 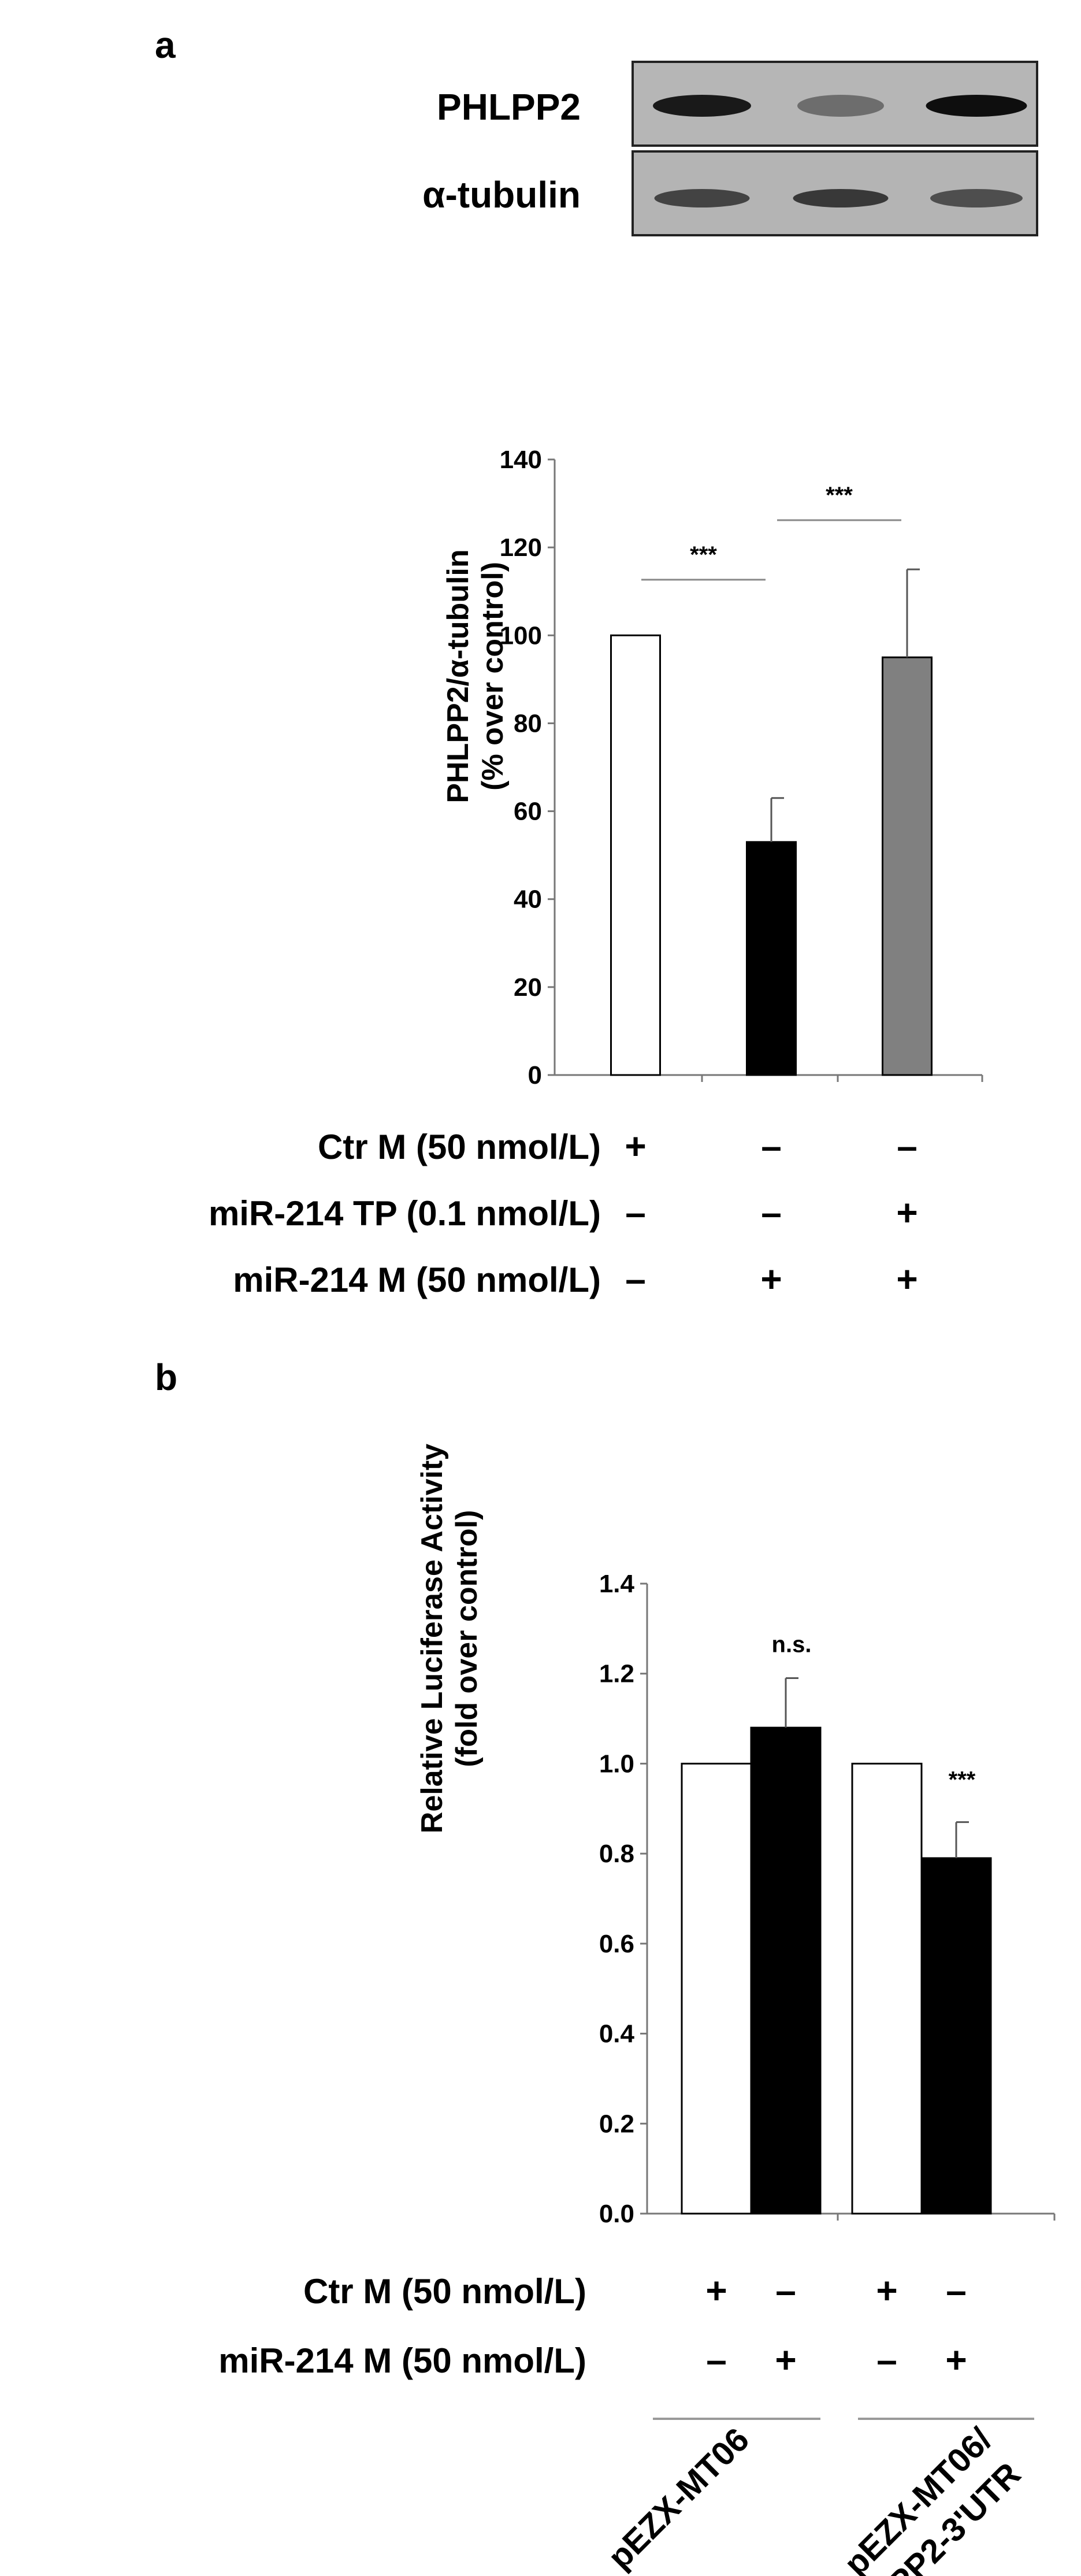 What do you see at coordinates (616, 1764) in the screenshot?
I see `chart-b-ytick-label: 1.0` at bounding box center [616, 1764].